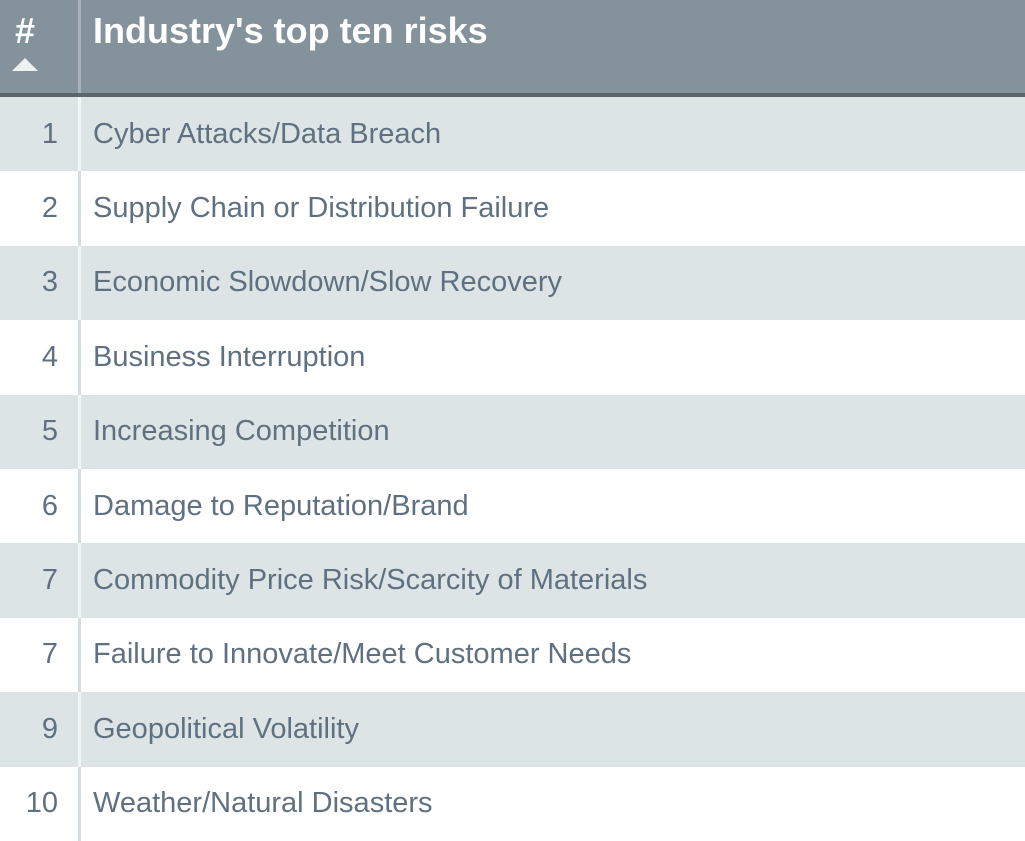 This screenshot has width=1025, height=841. I want to click on table-row: 10 Weather/Natural Disasters, so click(512, 803).